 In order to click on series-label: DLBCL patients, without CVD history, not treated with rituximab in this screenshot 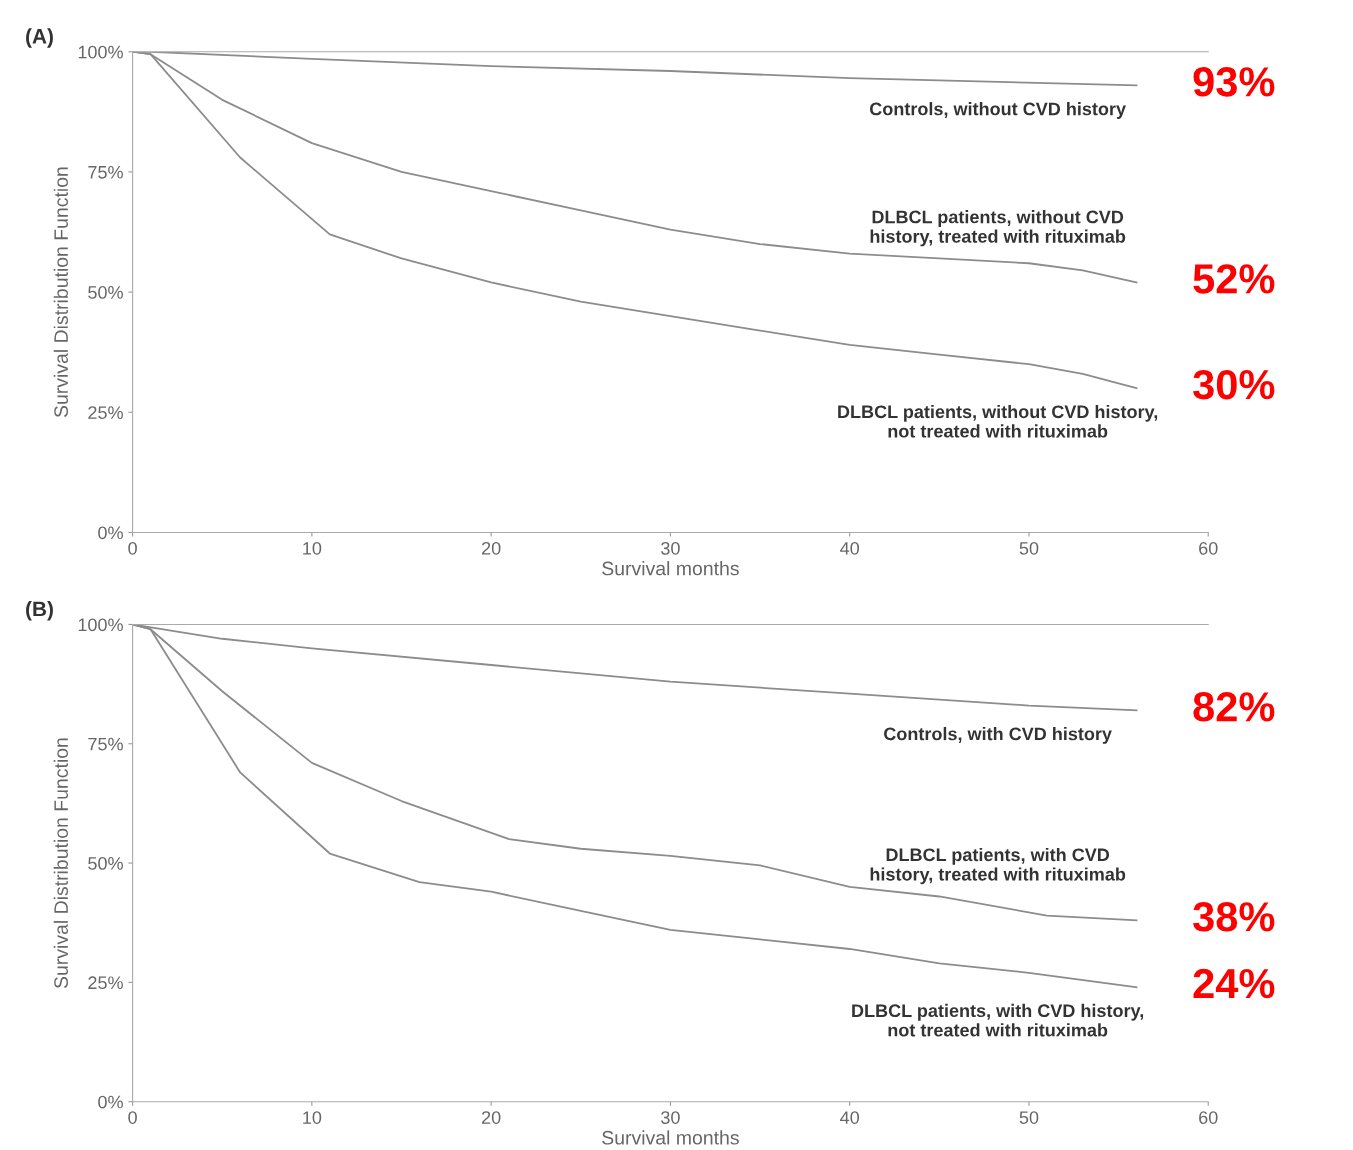, I will do `click(998, 421)`.